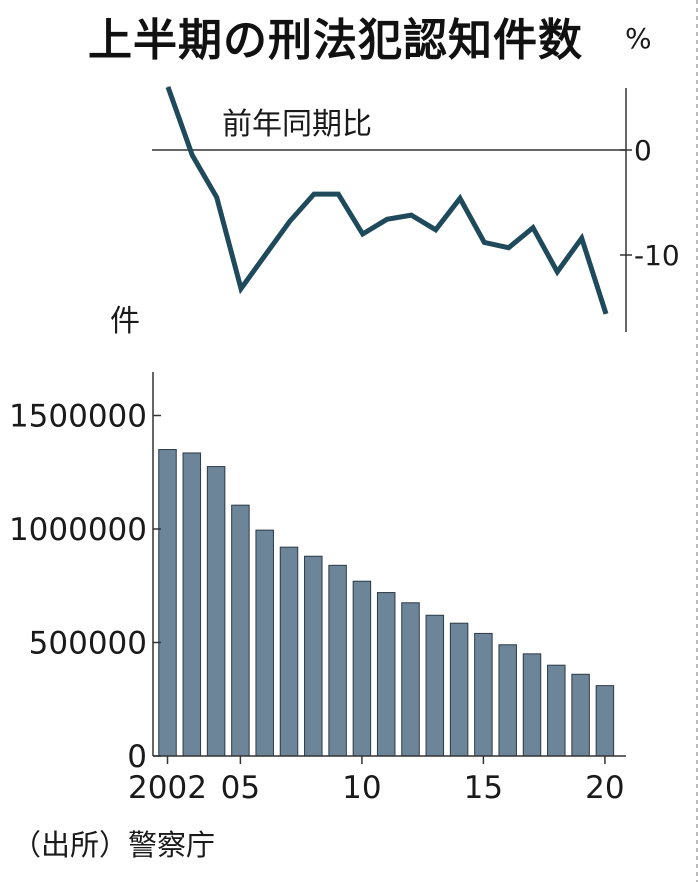 The image size is (698, 882). I want to click on line-y-tick-label: -10, so click(657, 255).